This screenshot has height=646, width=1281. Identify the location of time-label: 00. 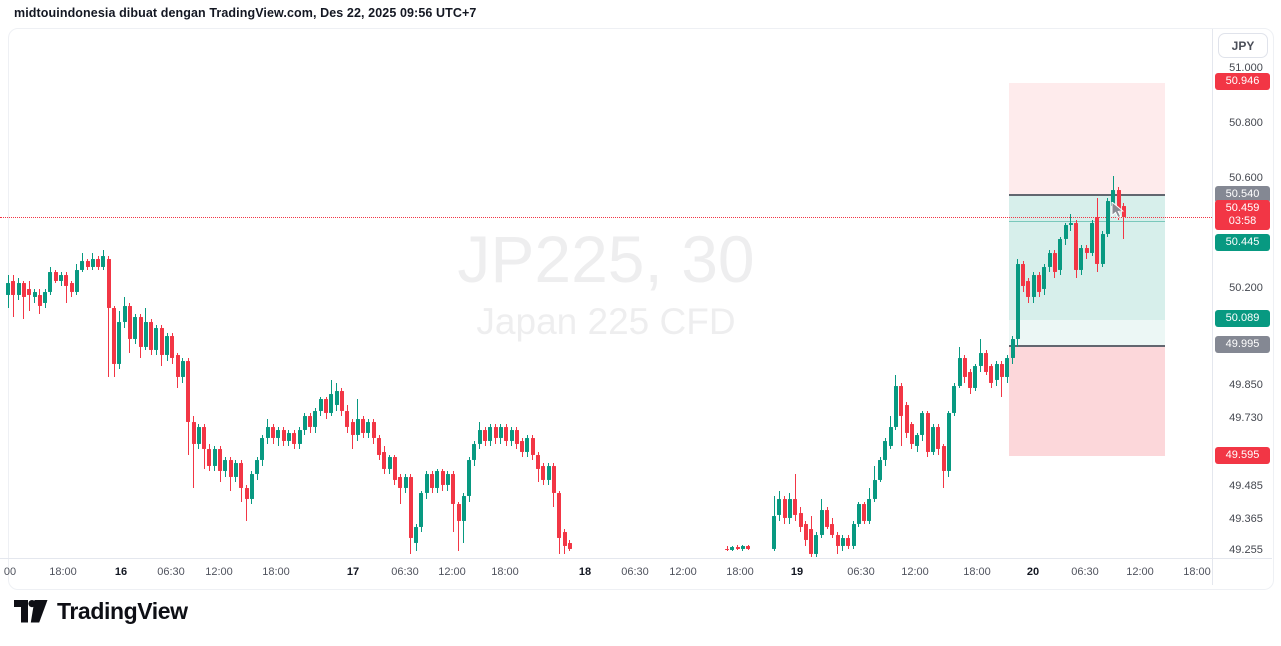
(10, 572).